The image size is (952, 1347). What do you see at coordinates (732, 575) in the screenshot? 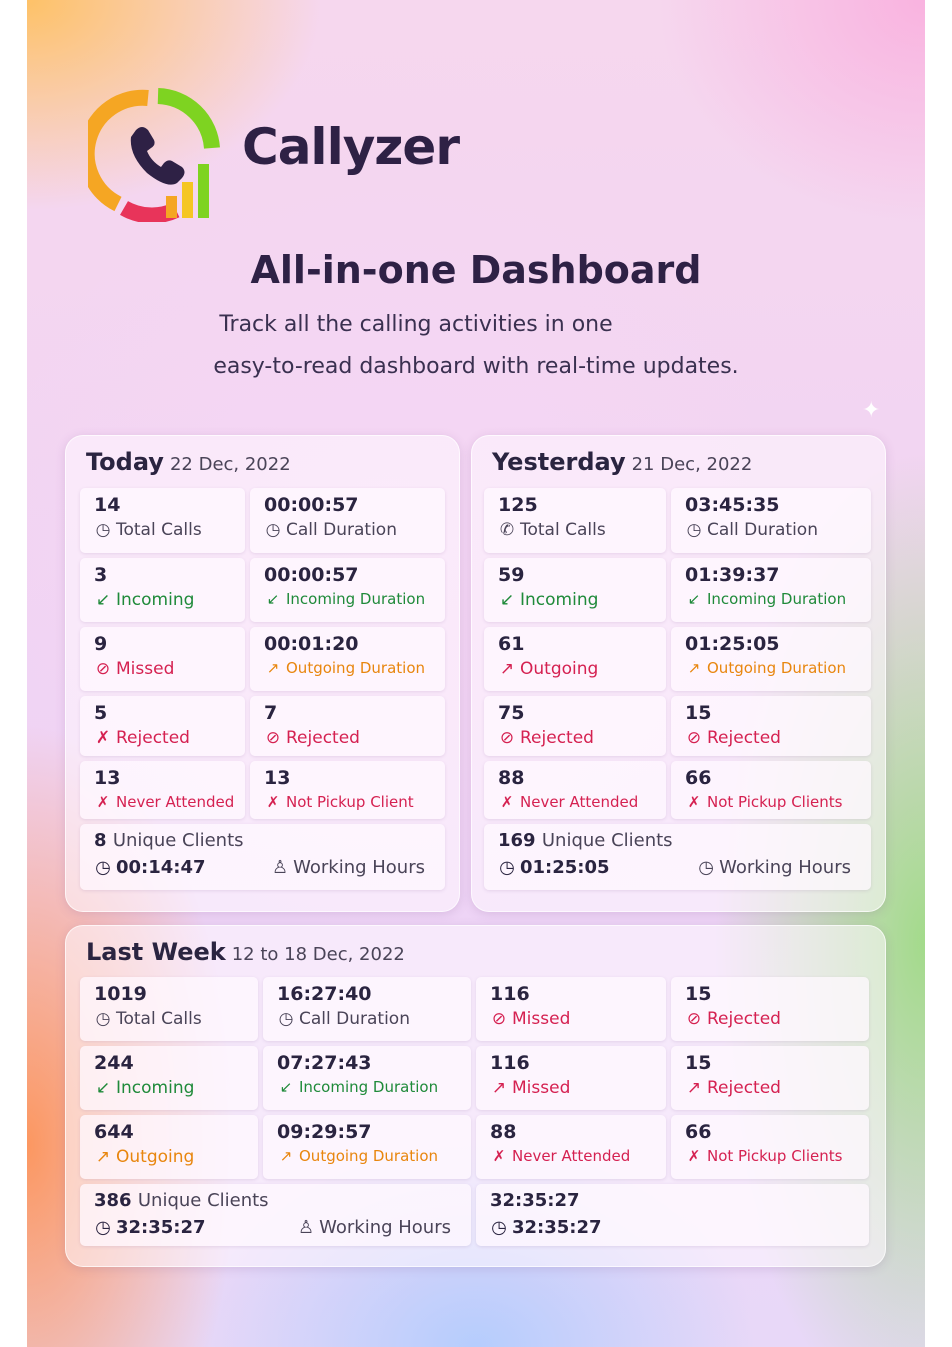
I see `stat-value: 01:39:37` at bounding box center [732, 575].